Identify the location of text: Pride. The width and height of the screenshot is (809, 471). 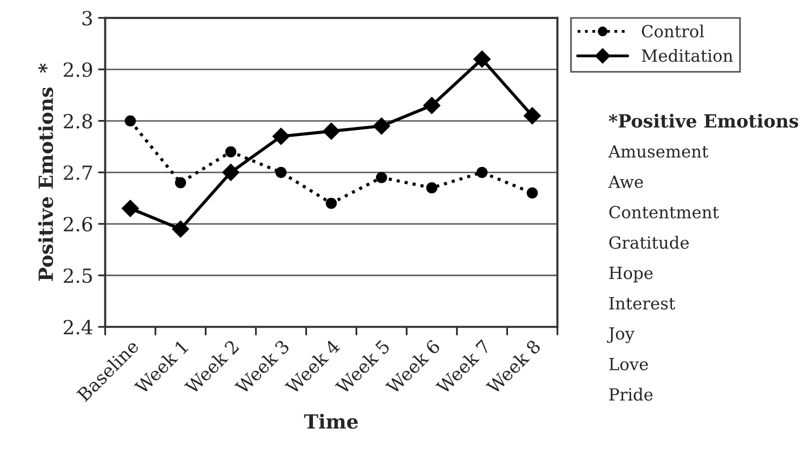
(631, 394).